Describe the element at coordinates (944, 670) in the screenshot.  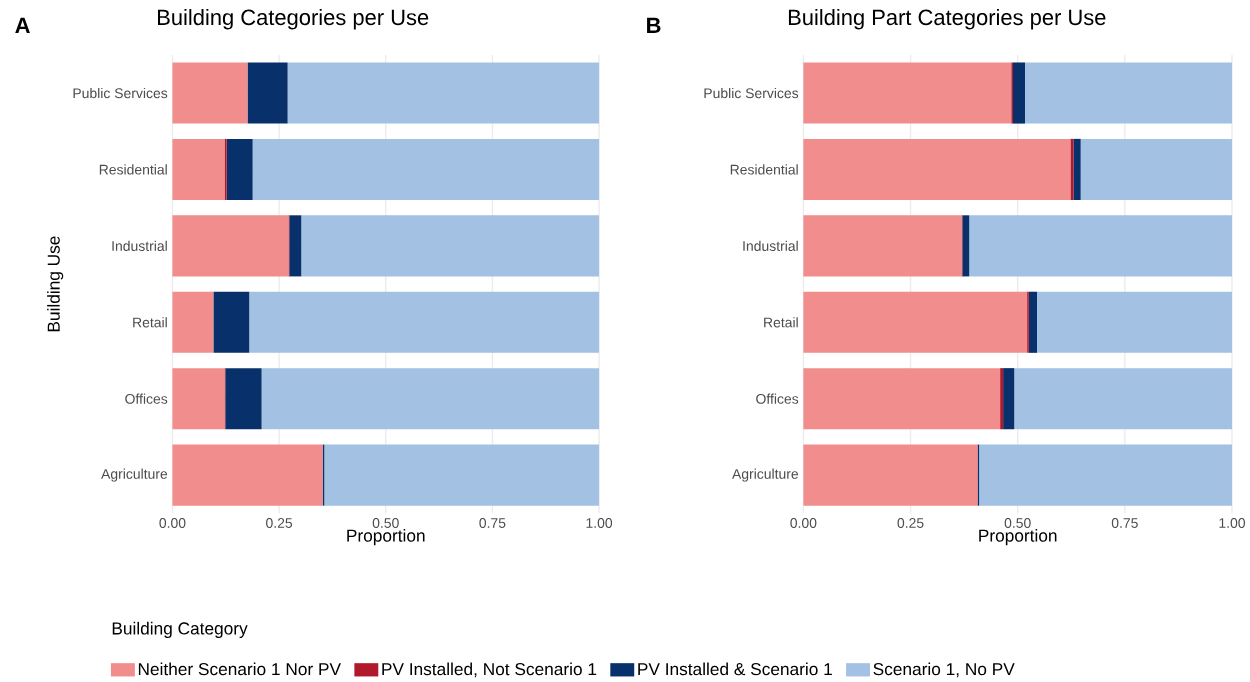
I see `legend-label: Scenario 1, No PV` at that location.